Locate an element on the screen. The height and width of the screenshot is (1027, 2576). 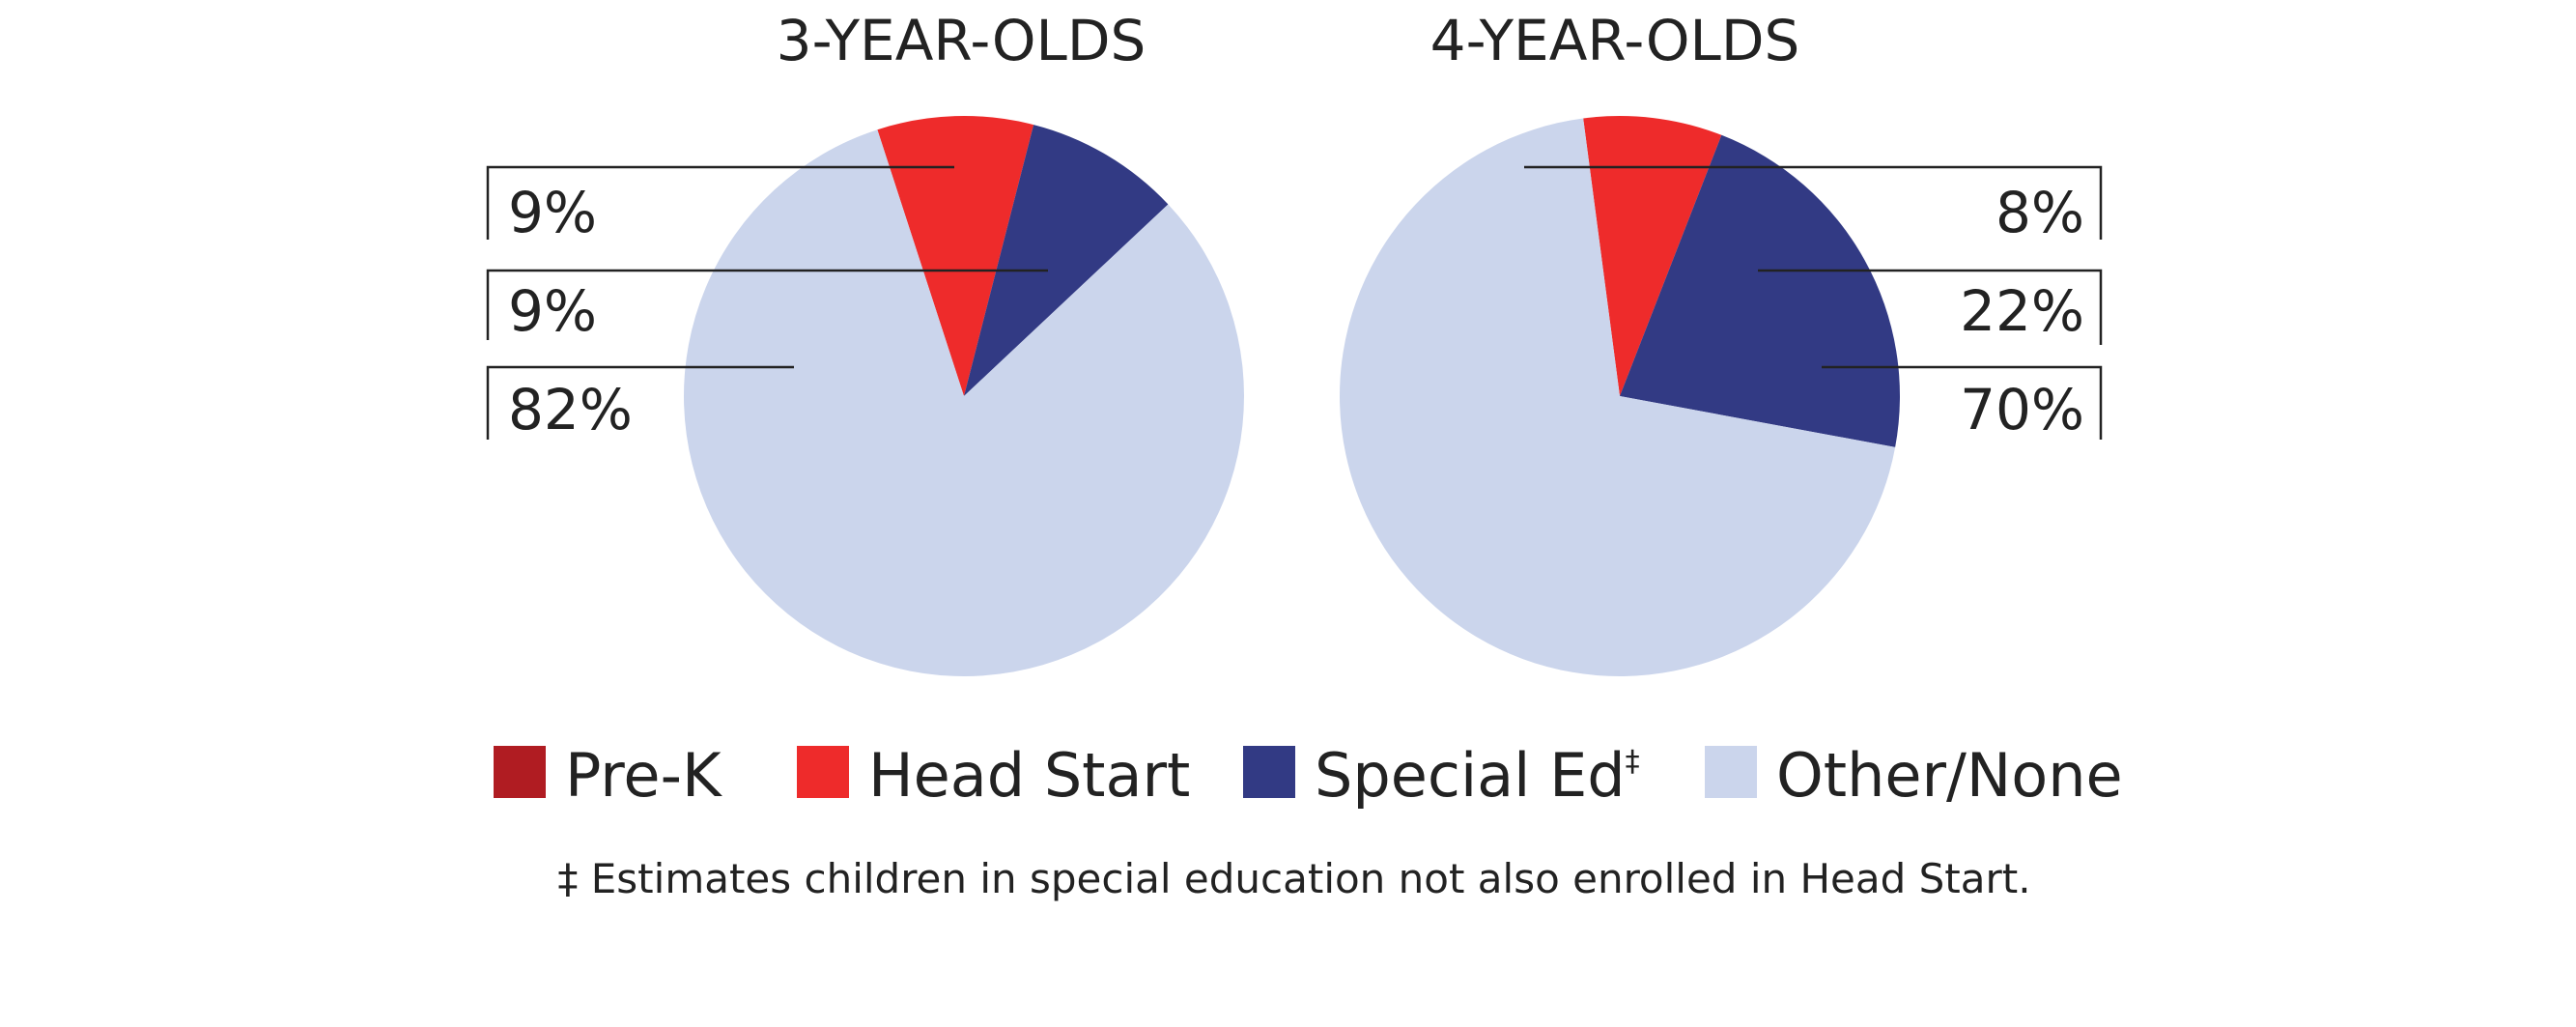
slice-label-4yo-special-ed: 22% is located at coordinates (2022, 311).